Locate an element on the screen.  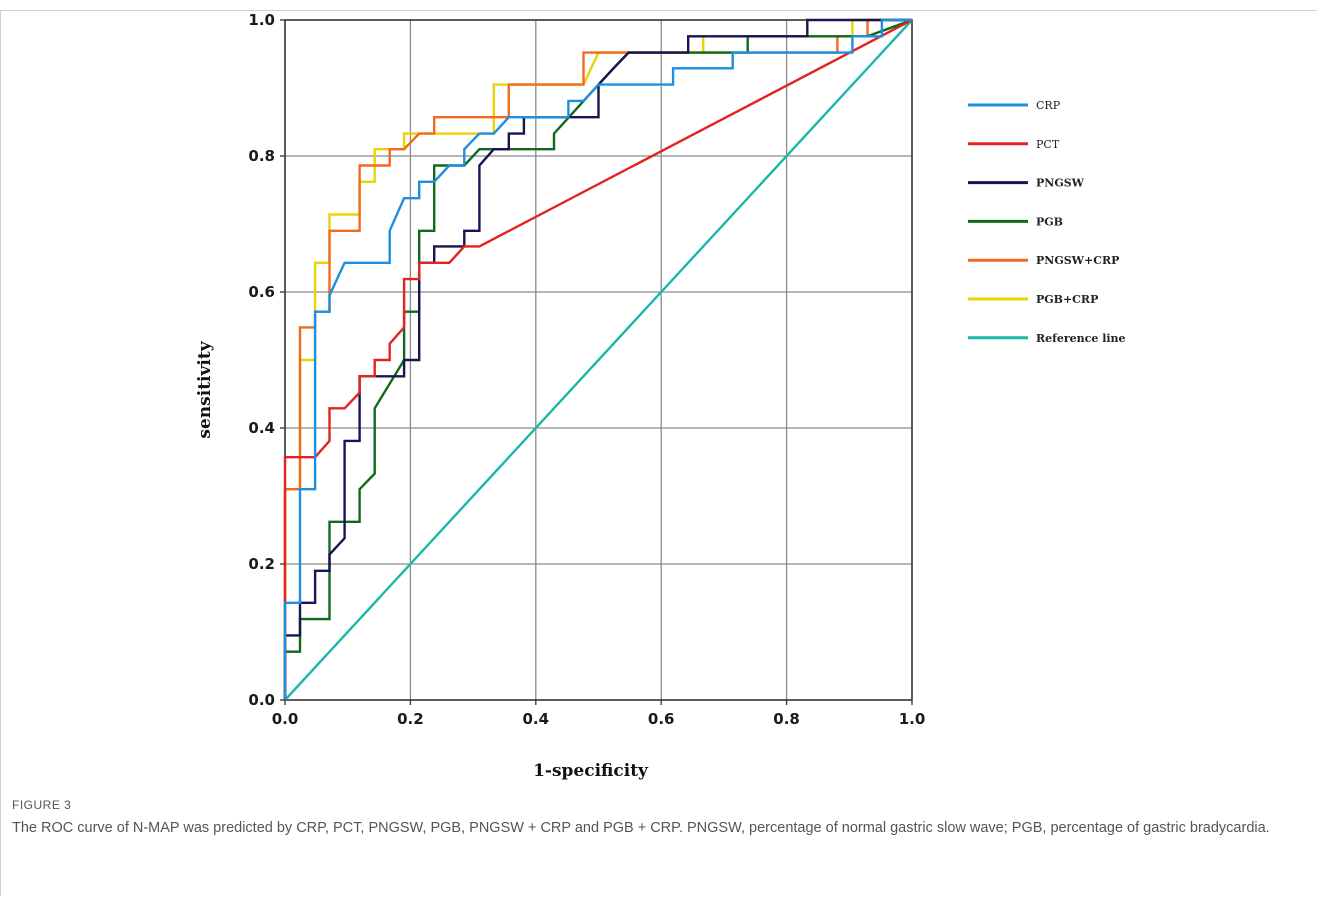
x-tick-label: 0.4 is located at coordinates (536, 719).